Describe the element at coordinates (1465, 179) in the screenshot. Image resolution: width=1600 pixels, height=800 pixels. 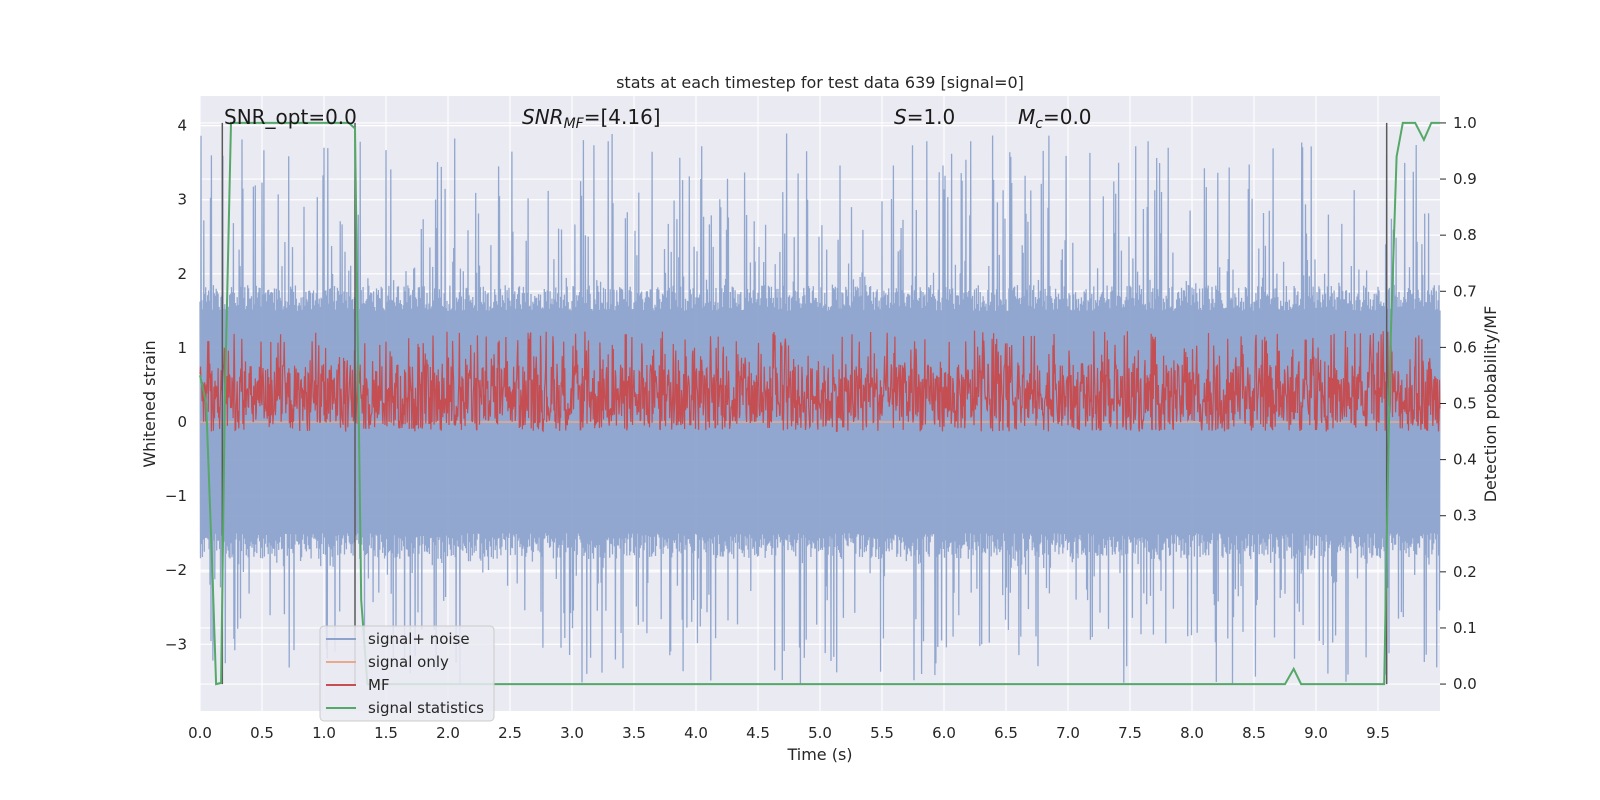
I see `y2-tick-label: 0.9` at that location.